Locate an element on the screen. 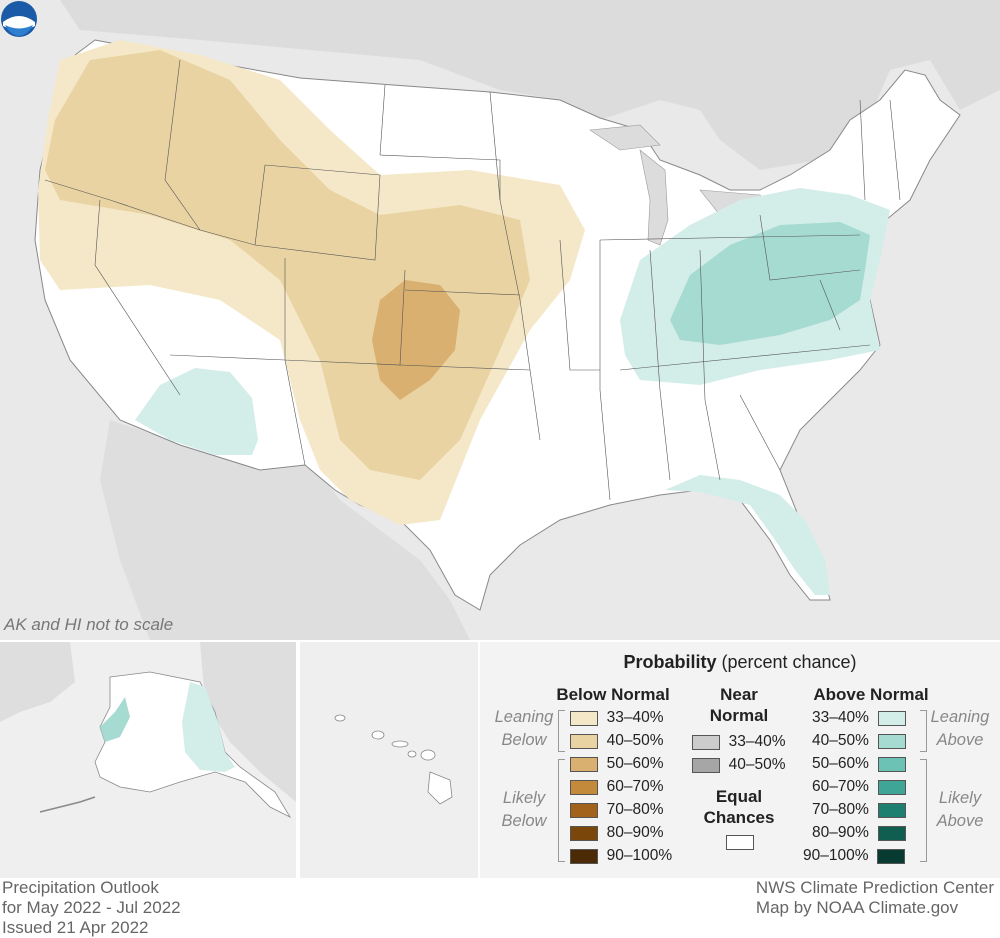  hawaii-inset is located at coordinates (389, 760).